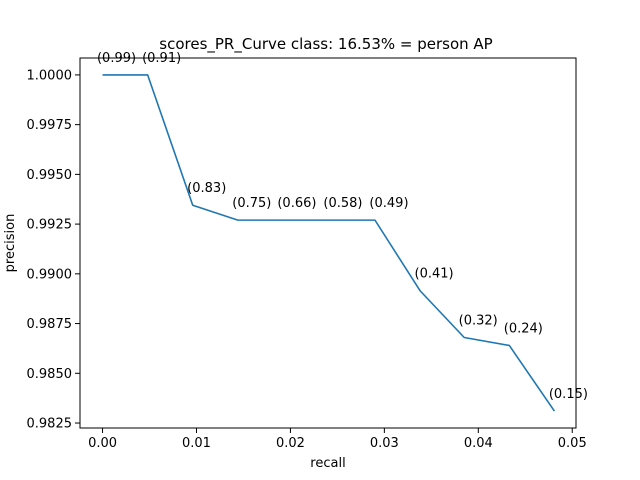  Describe the element at coordinates (327, 463) in the screenshot. I see `x-axis-label: recall` at that location.